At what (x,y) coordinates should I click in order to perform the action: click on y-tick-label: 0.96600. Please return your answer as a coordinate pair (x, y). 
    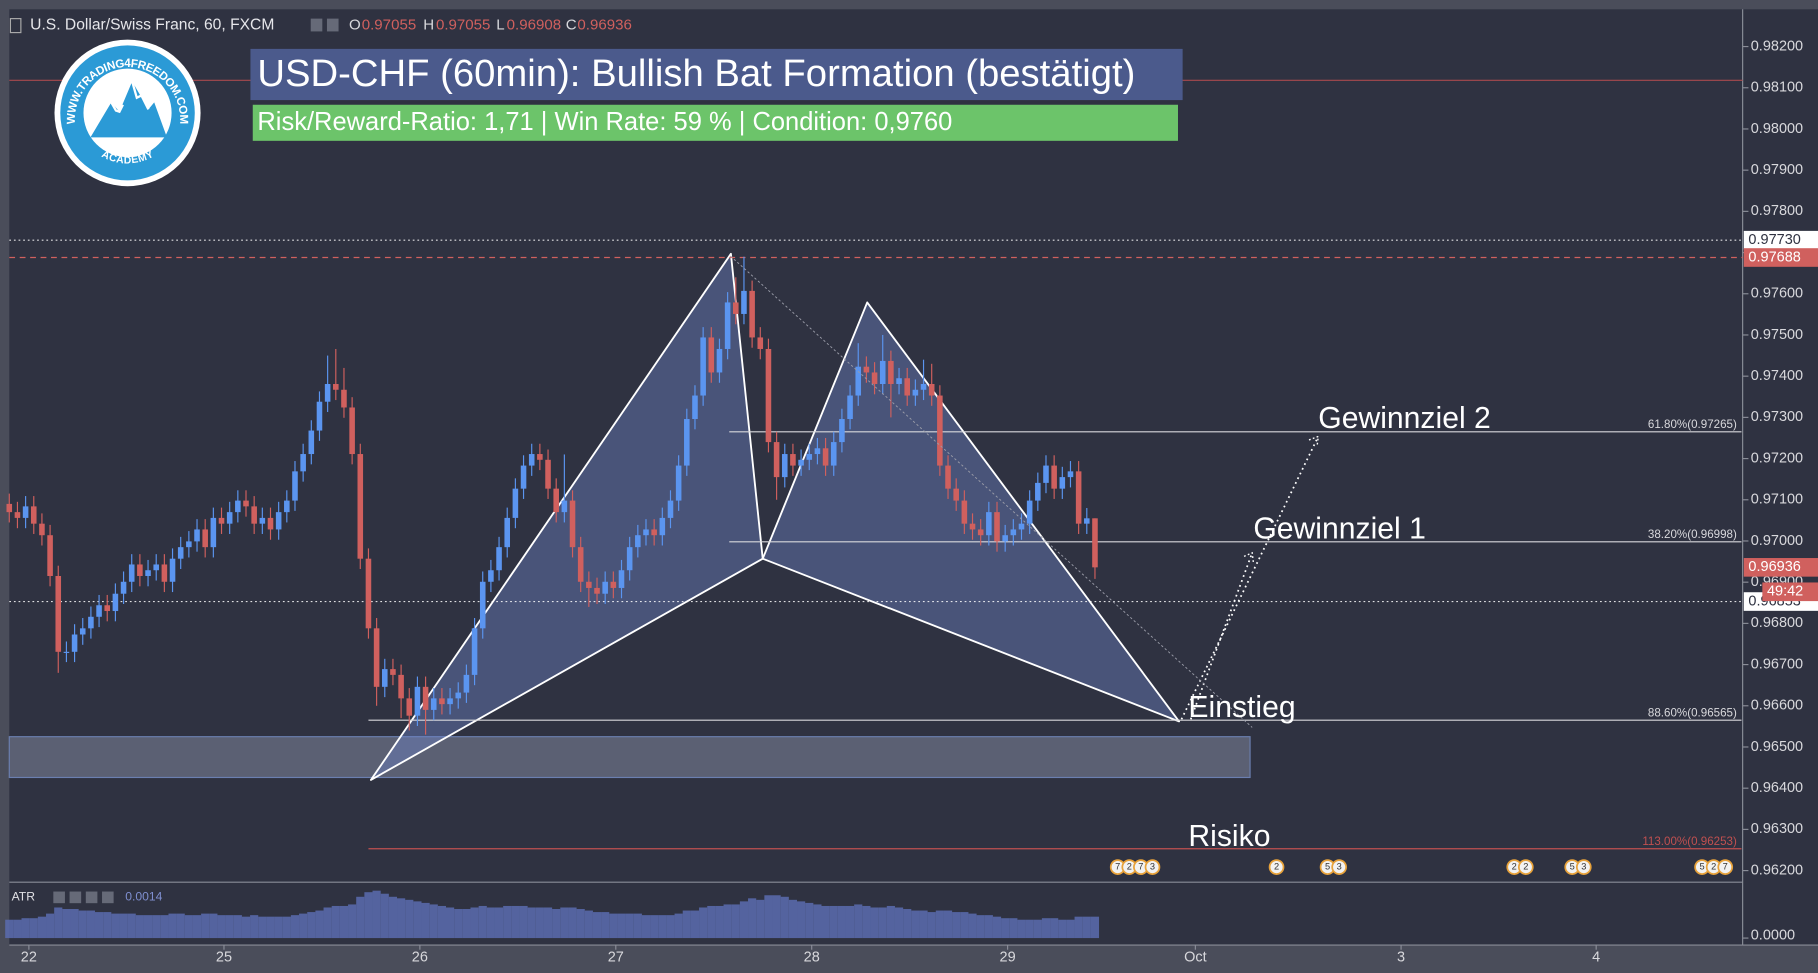
    Looking at the image, I should click on (1777, 706).